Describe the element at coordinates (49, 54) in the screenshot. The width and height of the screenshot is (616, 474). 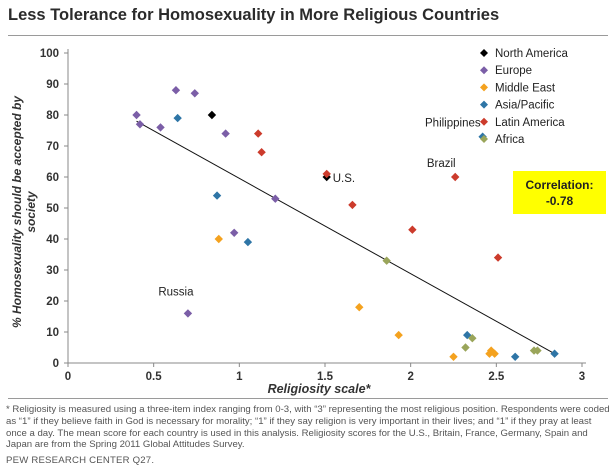
I see `y-tick-label: 100` at that location.